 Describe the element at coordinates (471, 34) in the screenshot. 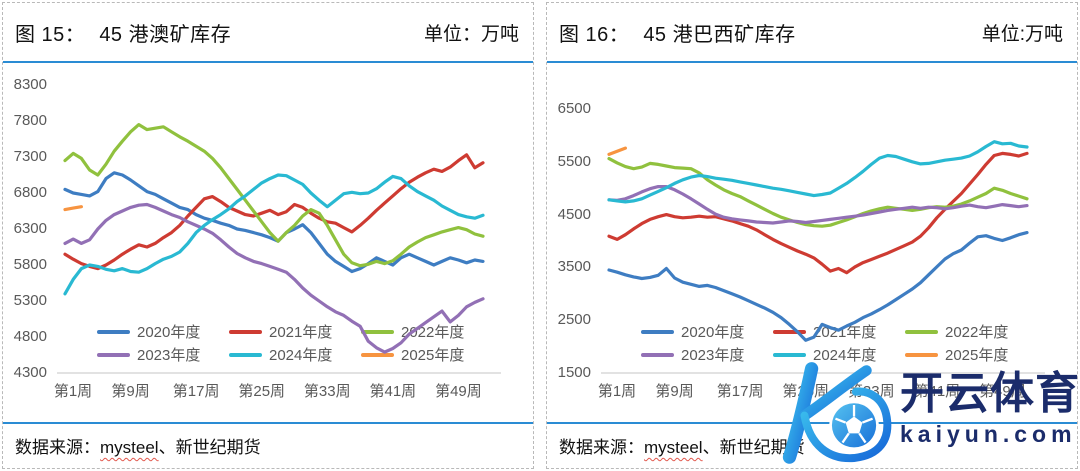

I see `figure-unit: 单位：万吨` at that location.